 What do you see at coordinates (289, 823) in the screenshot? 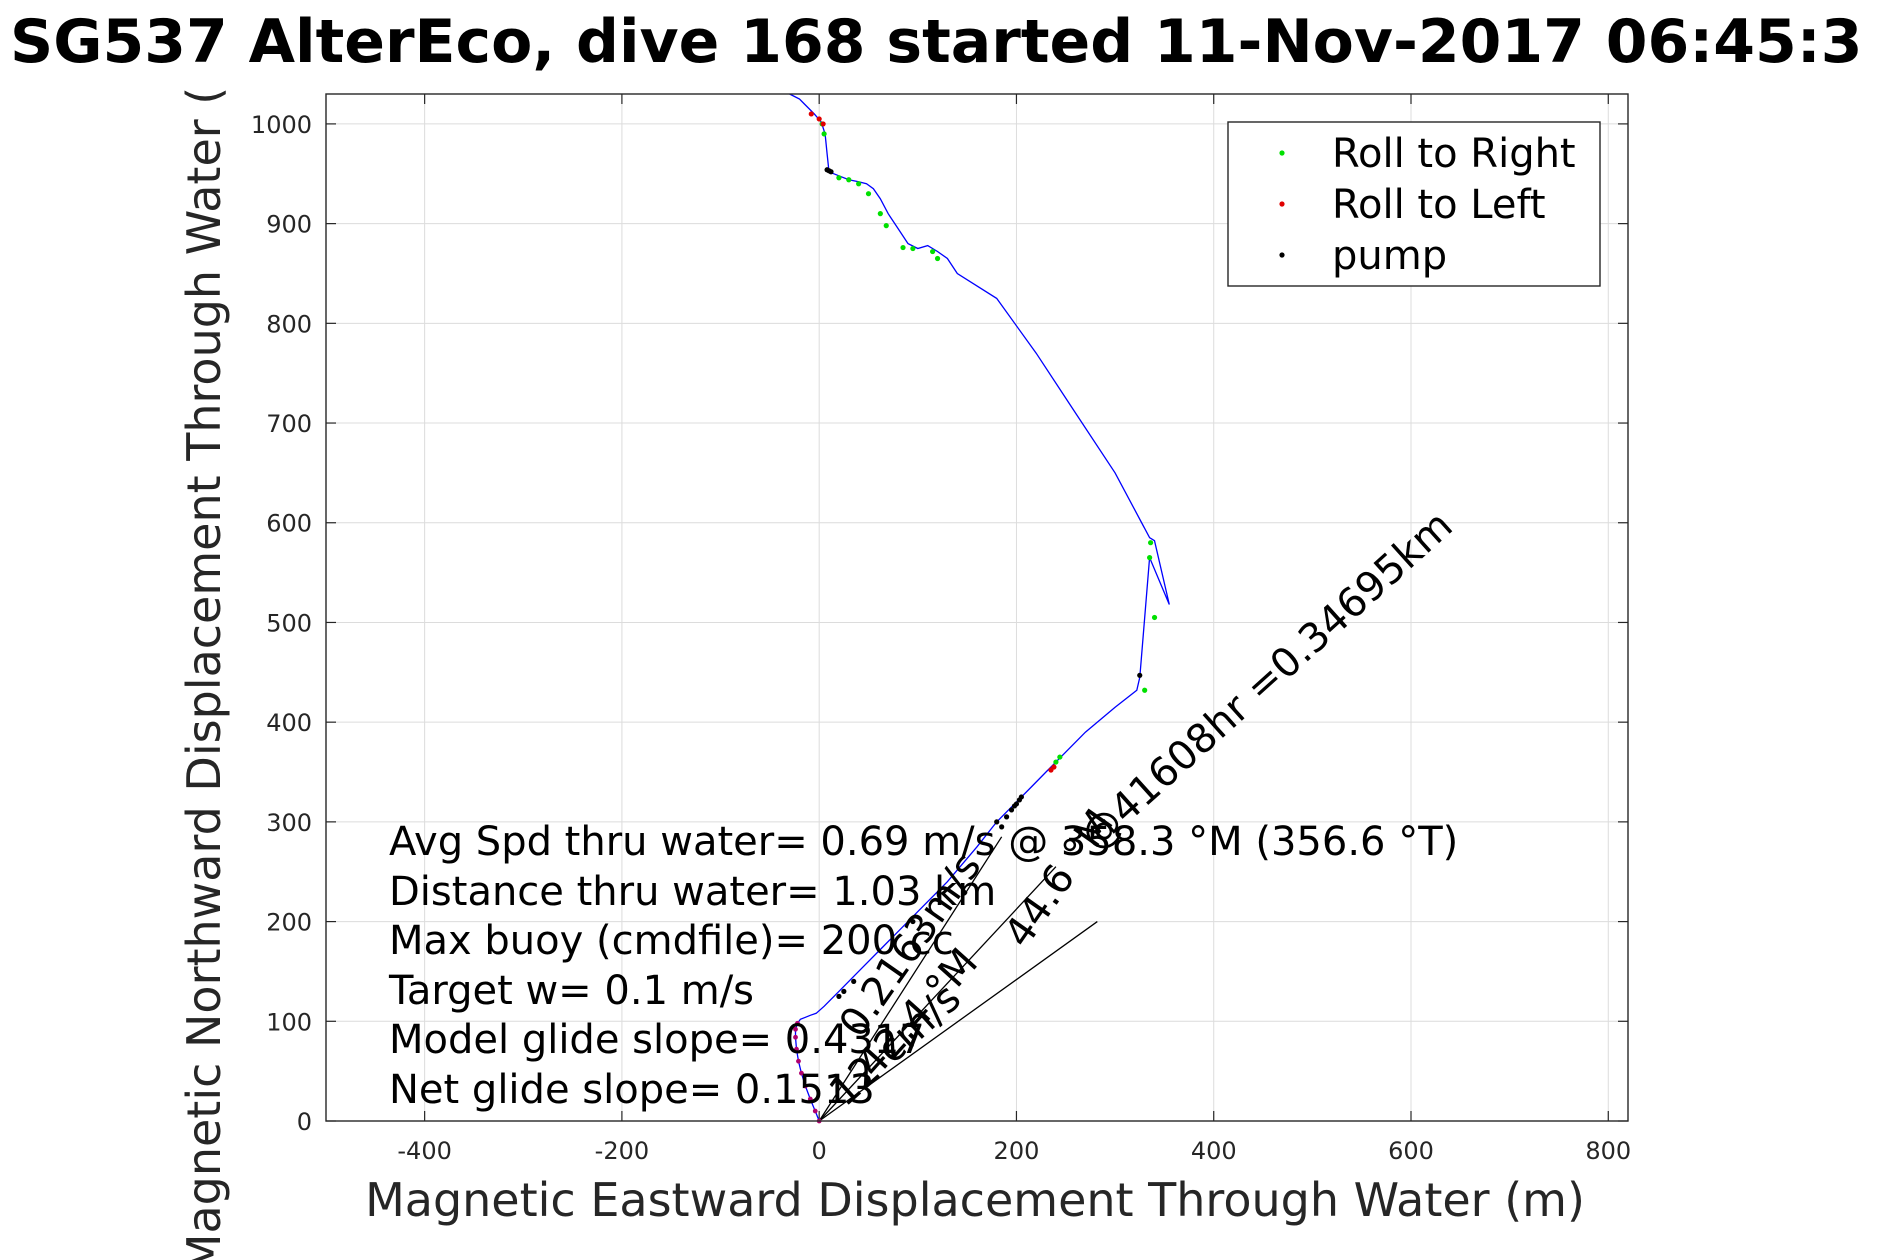
I see `y-tick-label: 300` at bounding box center [289, 823].